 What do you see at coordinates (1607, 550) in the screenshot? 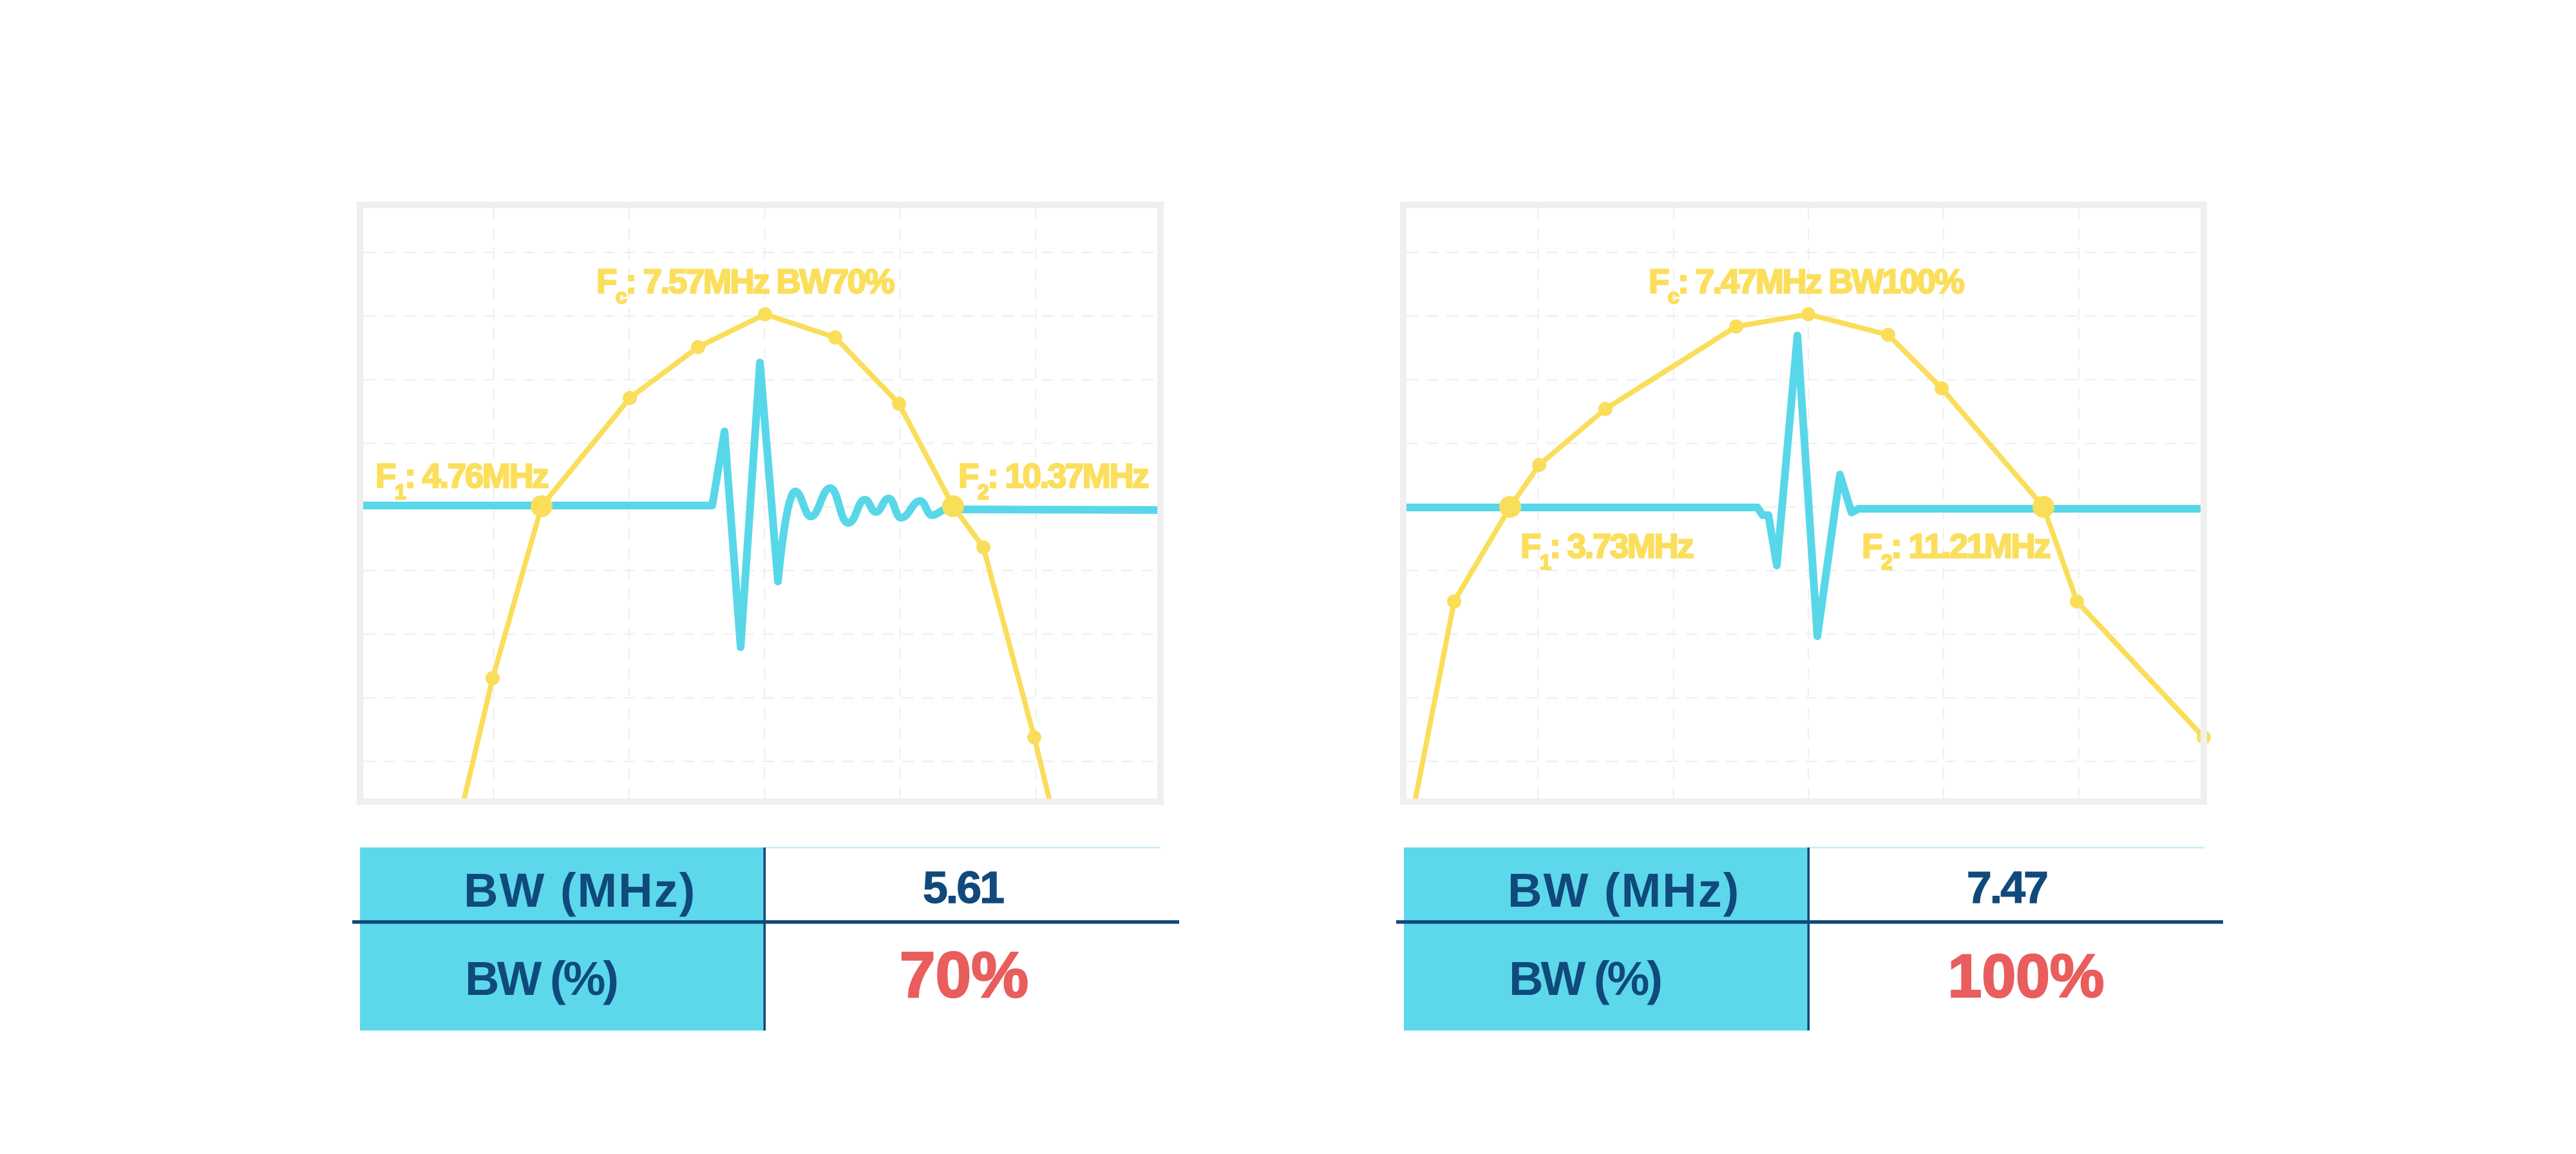
I see `svg-text: F1: 3.73MHz` at bounding box center [1607, 550].